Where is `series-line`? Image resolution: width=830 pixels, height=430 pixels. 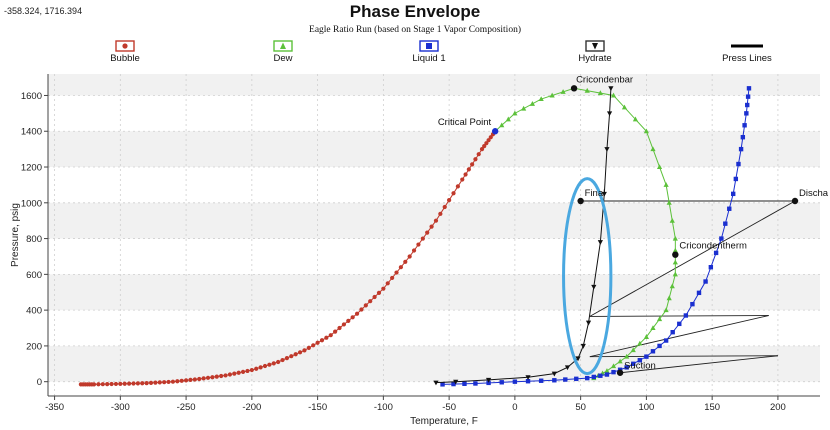 series-line is located at coordinates (585, 233).